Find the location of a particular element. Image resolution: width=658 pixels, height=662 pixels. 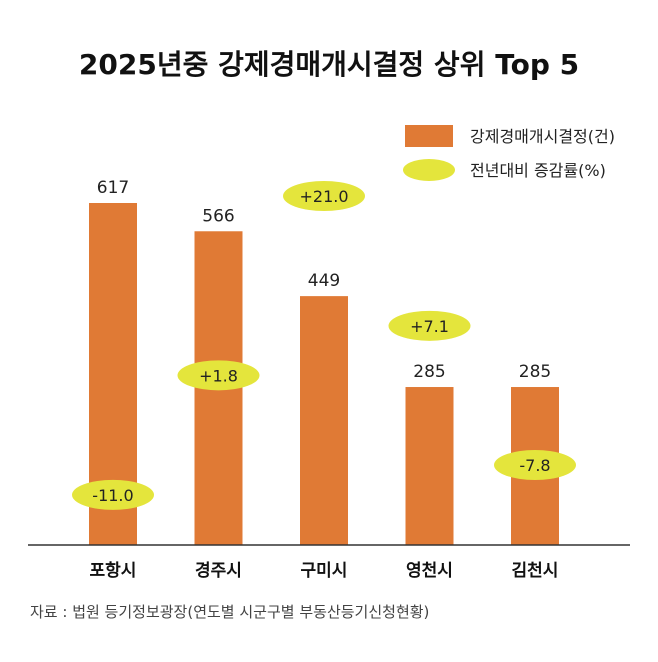

x-tick-label-1: 경주시 is located at coordinates (218, 571).